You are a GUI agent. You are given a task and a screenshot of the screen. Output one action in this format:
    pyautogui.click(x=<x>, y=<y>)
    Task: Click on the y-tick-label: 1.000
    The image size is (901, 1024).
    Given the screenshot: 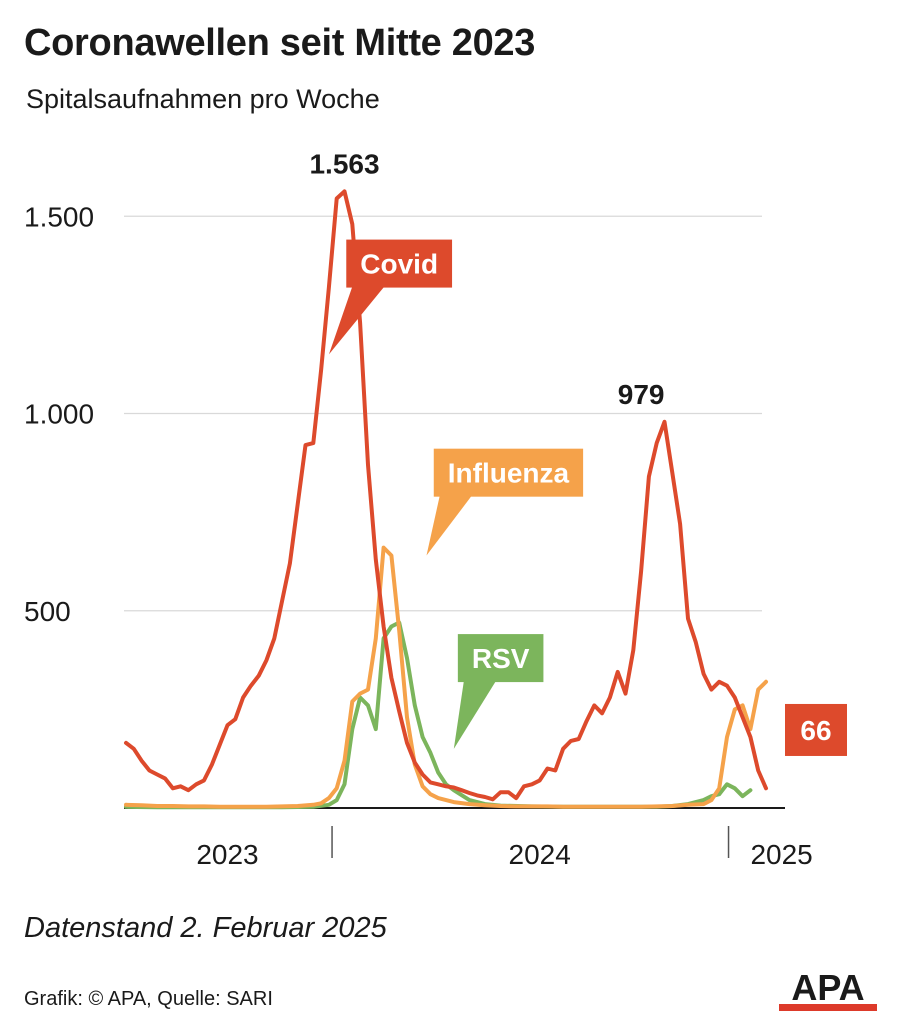 What is the action you would take?
    pyautogui.click(x=59, y=414)
    